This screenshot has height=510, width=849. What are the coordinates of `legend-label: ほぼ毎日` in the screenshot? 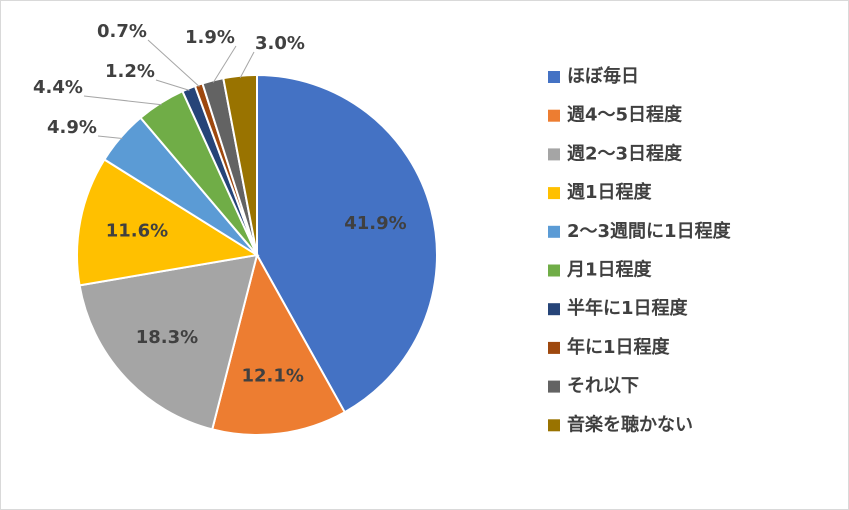 It's located at (603, 76).